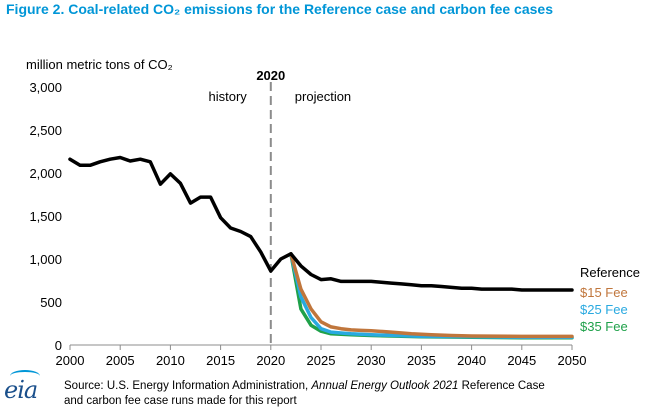  What do you see at coordinates (321, 360) in the screenshot?
I see `x-tick-label: 2025` at bounding box center [321, 360].